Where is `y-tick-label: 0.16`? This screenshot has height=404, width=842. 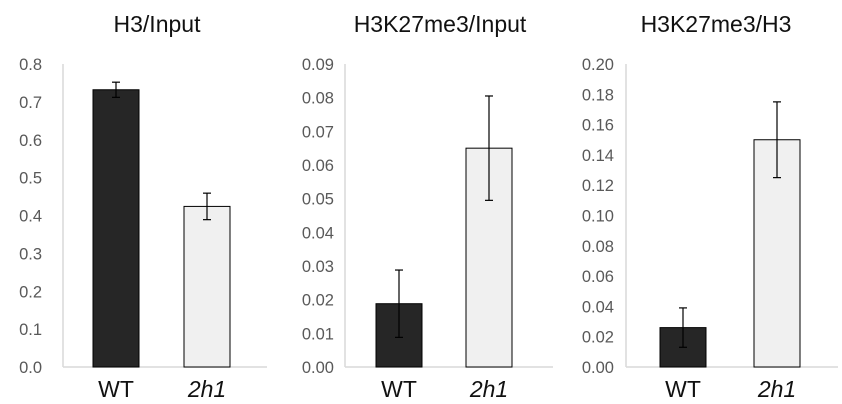 y-tick-label: 0.16 is located at coordinates (598, 126).